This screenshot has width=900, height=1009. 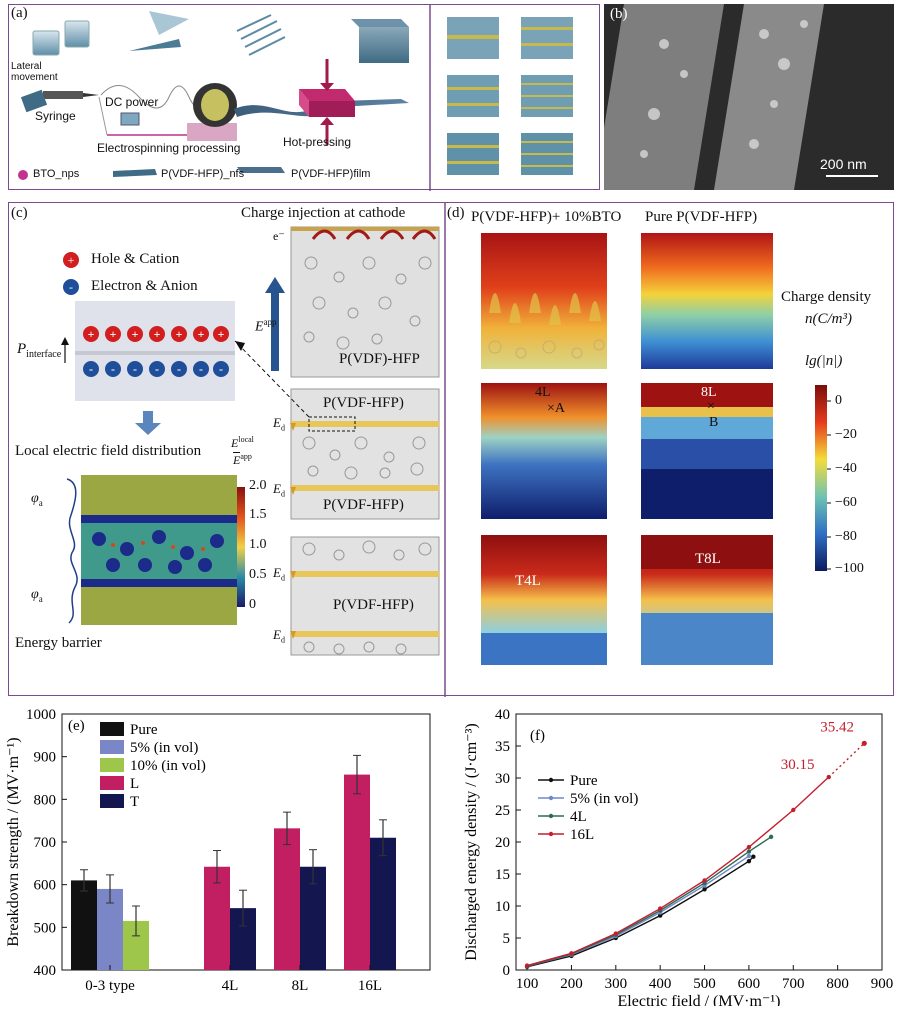 What do you see at coordinates (507, 939) in the screenshot?
I see `chart-f-ytick-label-1: 5` at bounding box center [507, 939].